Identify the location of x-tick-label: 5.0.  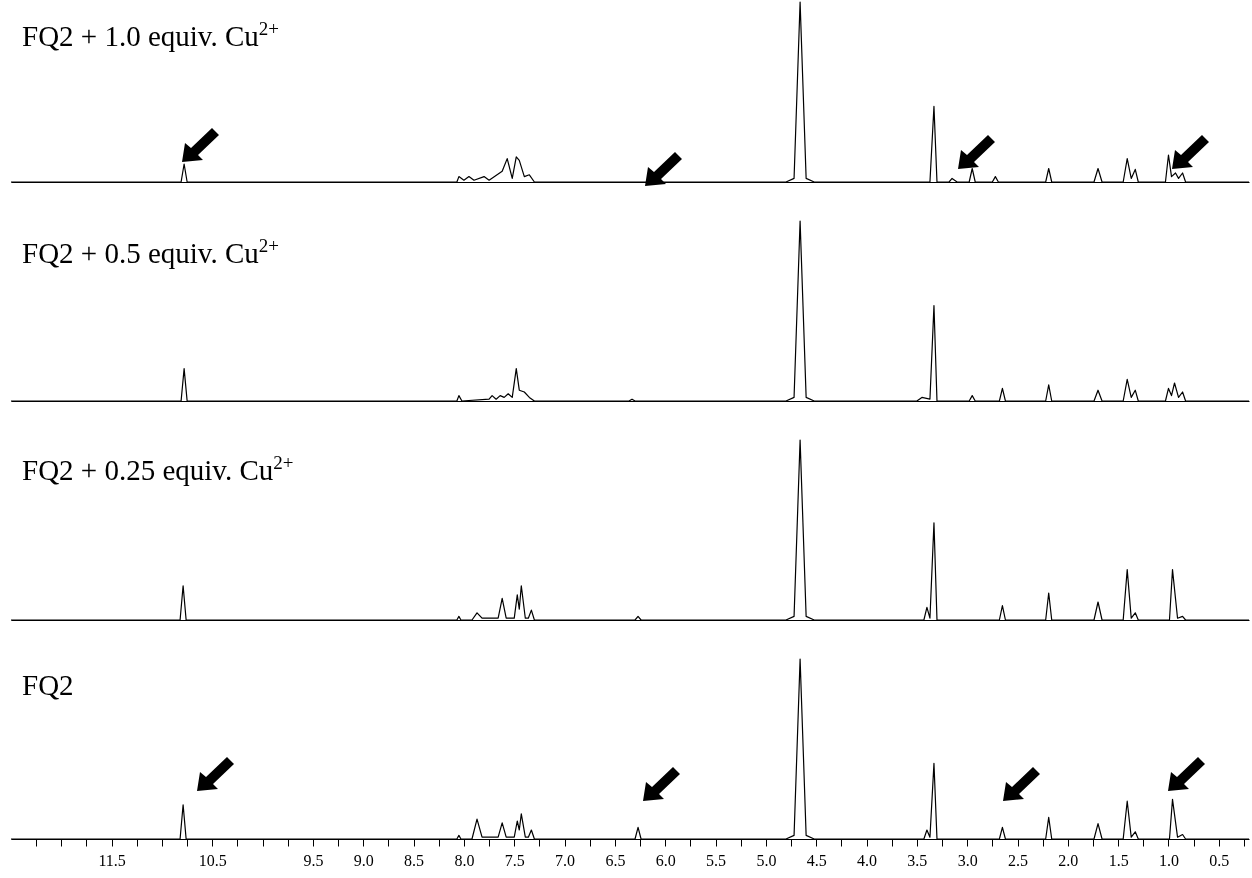
(766, 860).